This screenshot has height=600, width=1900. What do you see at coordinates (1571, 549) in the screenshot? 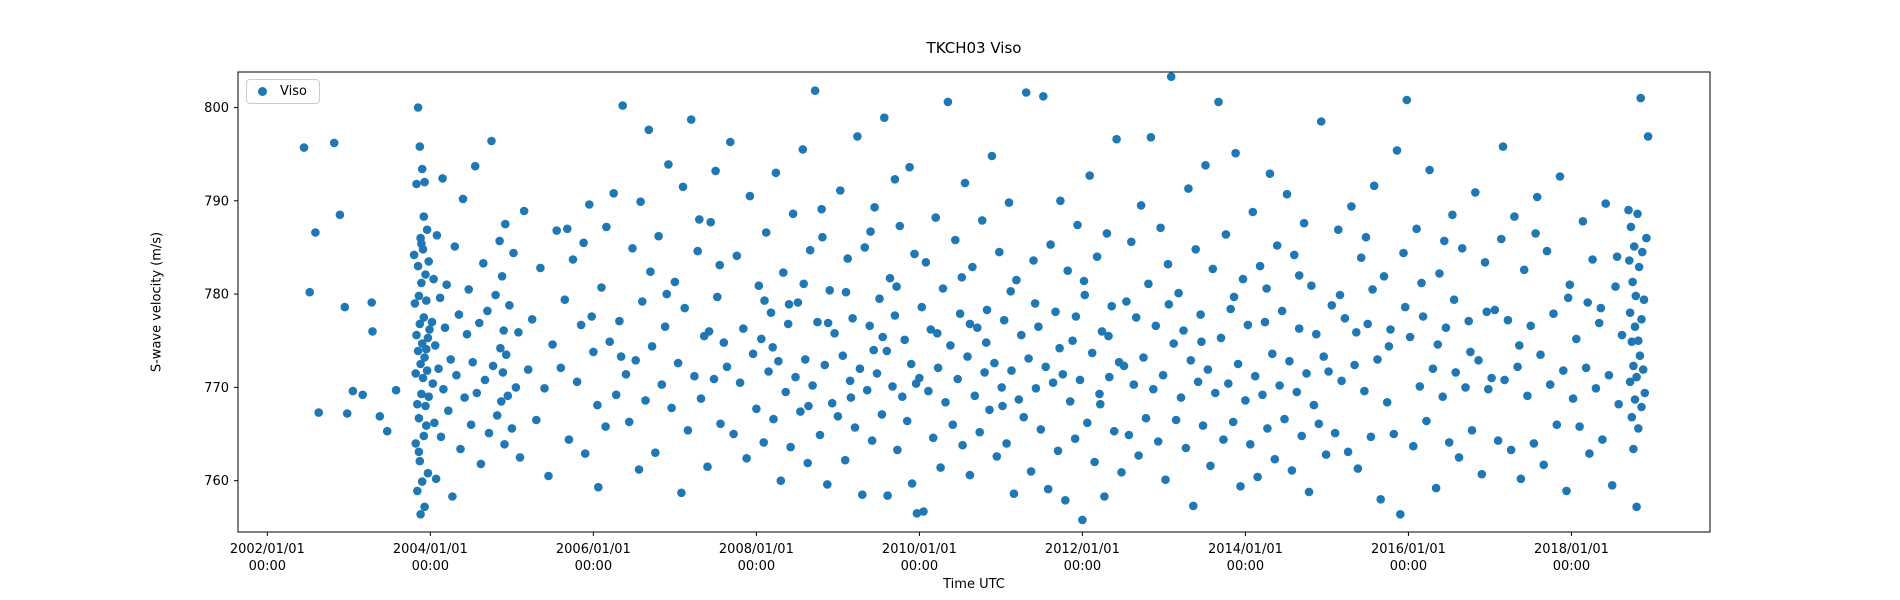
I see `x-tick-label: 2018/01/01` at bounding box center [1571, 549].